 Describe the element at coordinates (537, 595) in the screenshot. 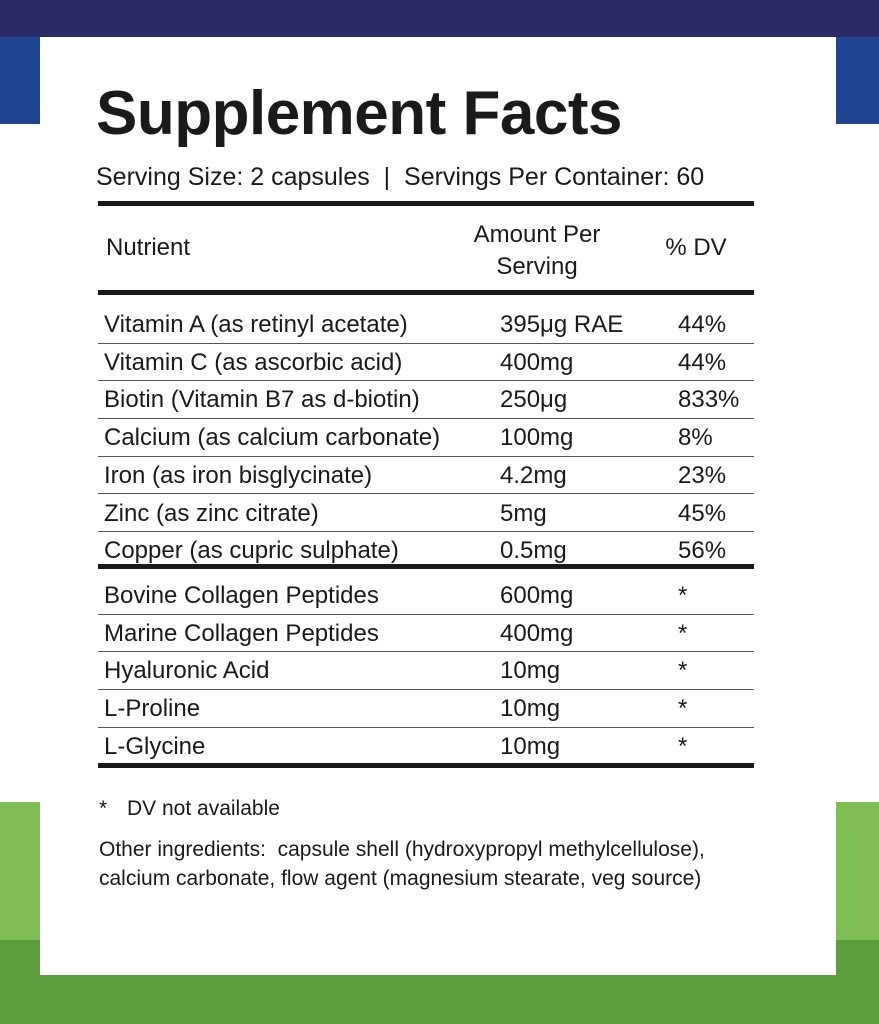

I see `table-cell: 600mg` at that location.